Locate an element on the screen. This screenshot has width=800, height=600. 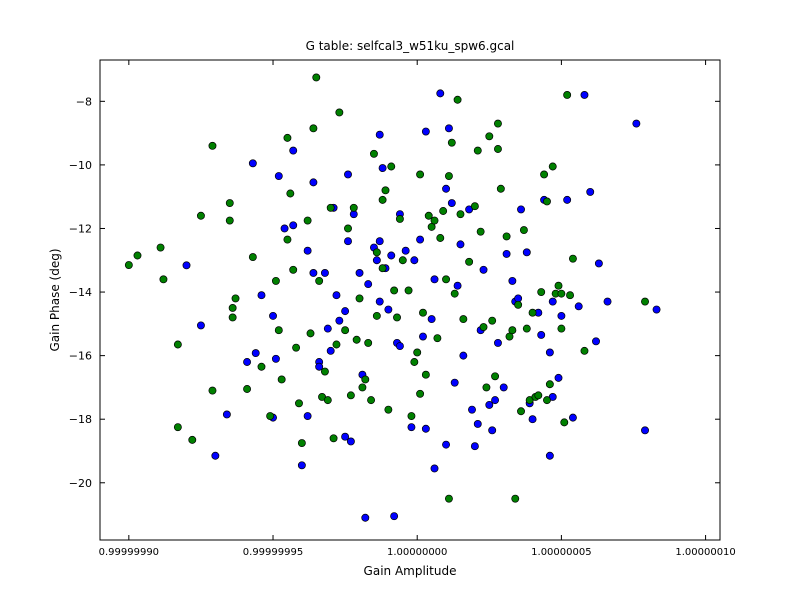
x-tick-label: 1.00000010 is located at coordinates (705, 552).